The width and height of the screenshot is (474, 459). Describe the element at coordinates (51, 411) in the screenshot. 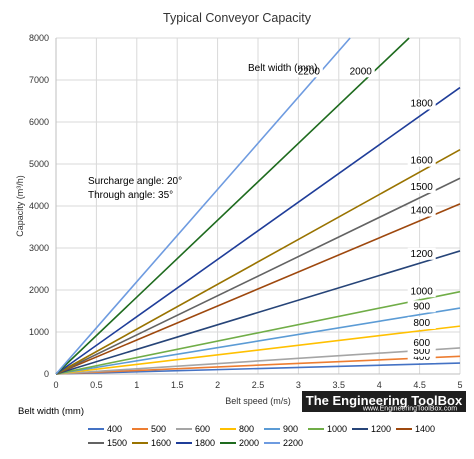

I see `legend-title: Belt width (mm)` at that location.